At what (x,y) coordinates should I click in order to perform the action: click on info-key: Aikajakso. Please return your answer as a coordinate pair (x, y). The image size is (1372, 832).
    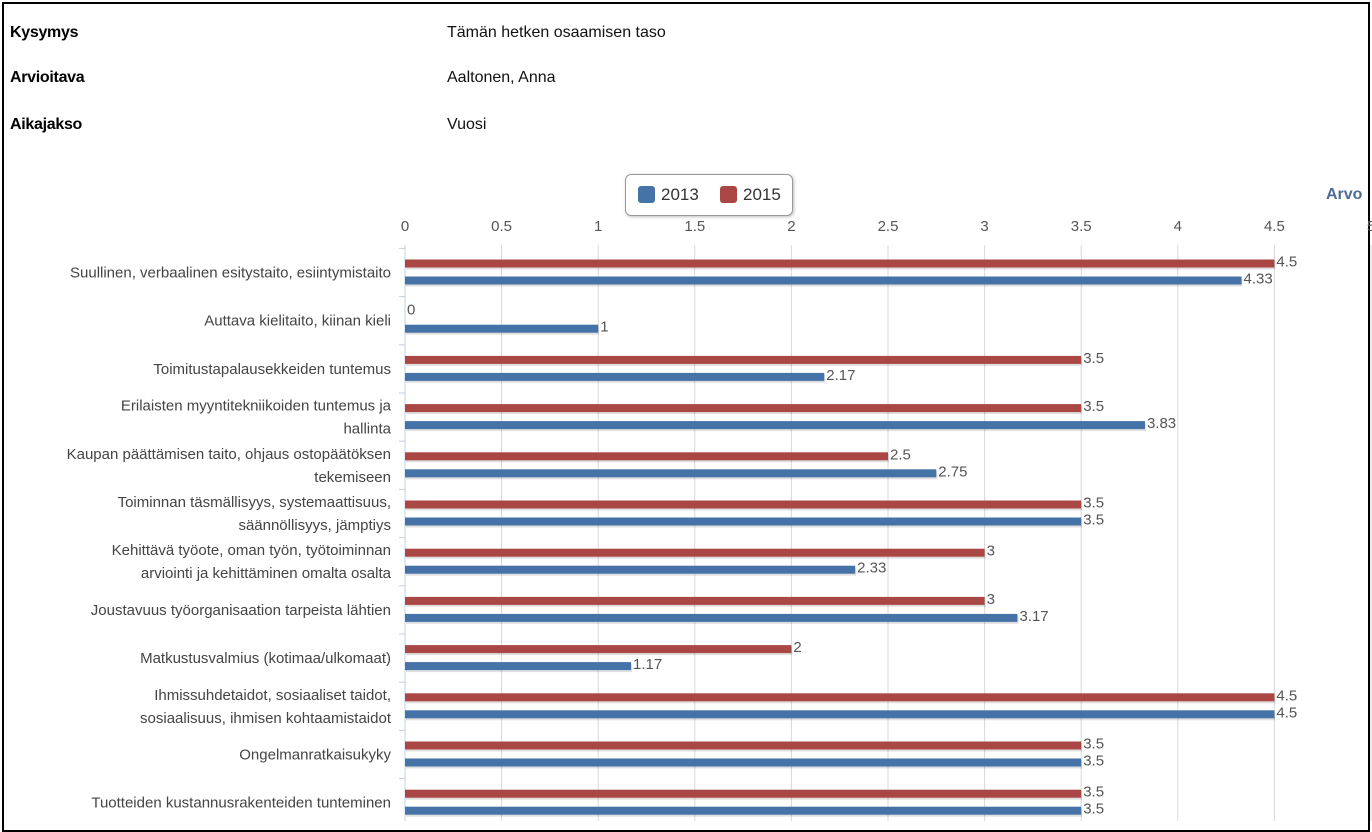
    Looking at the image, I should click on (46, 124).